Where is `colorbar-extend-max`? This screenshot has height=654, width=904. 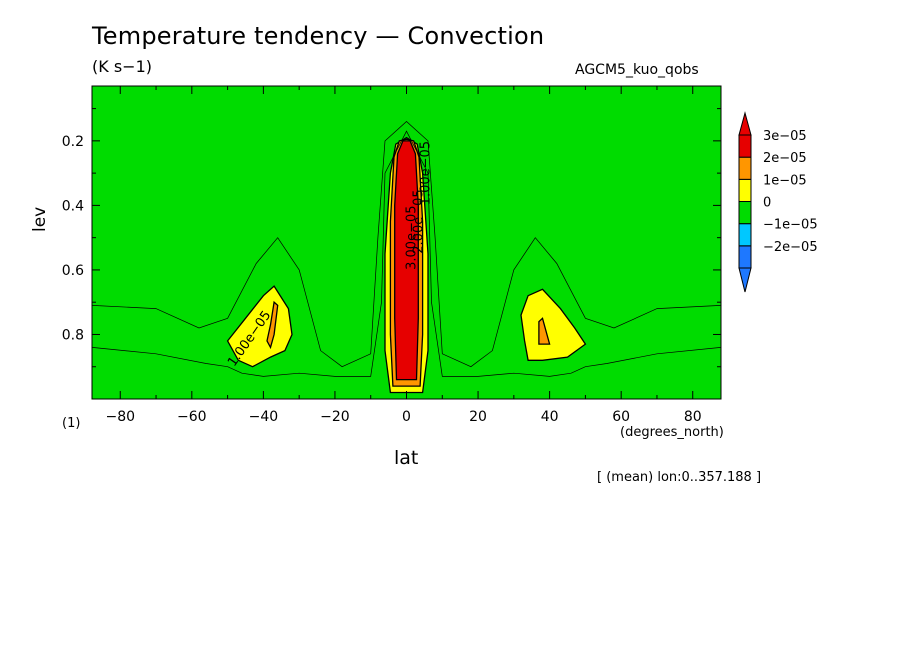 colorbar-extend-max is located at coordinates (745, 123).